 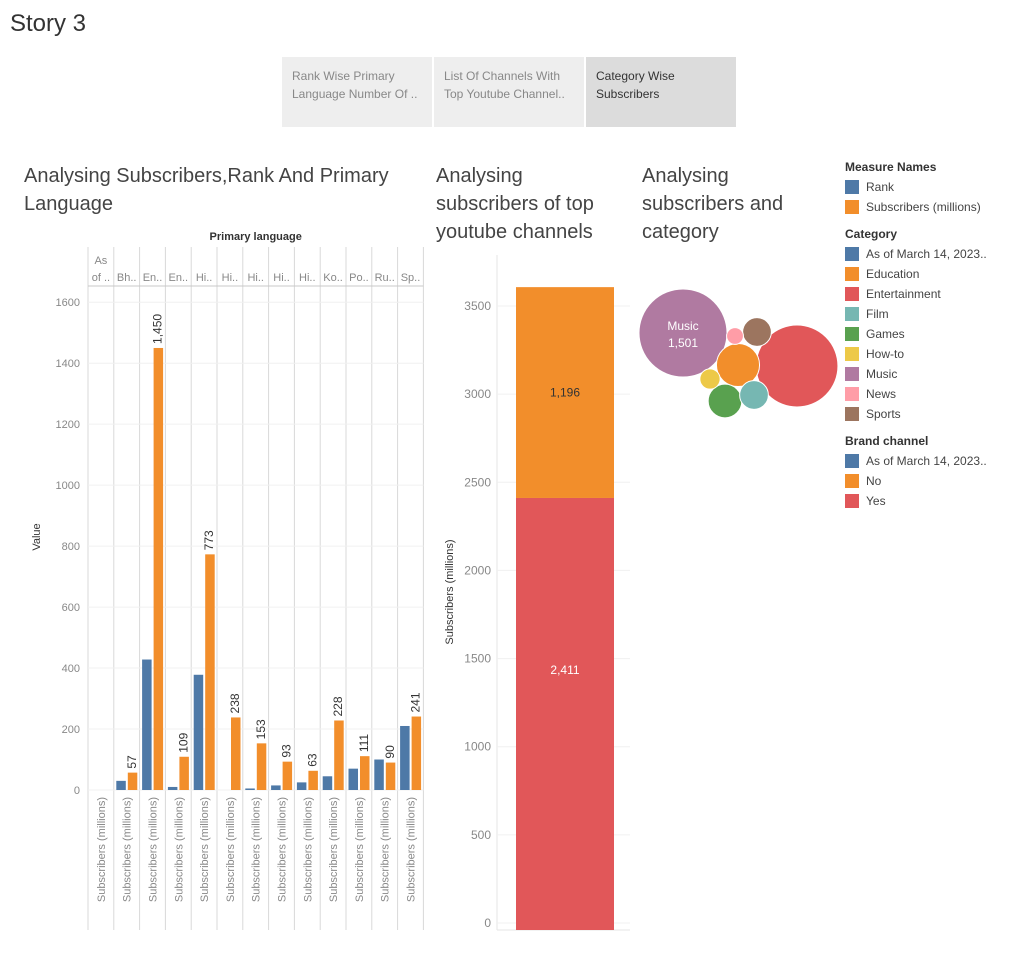 I want to click on legend-item: How-to, so click(x=916, y=354).